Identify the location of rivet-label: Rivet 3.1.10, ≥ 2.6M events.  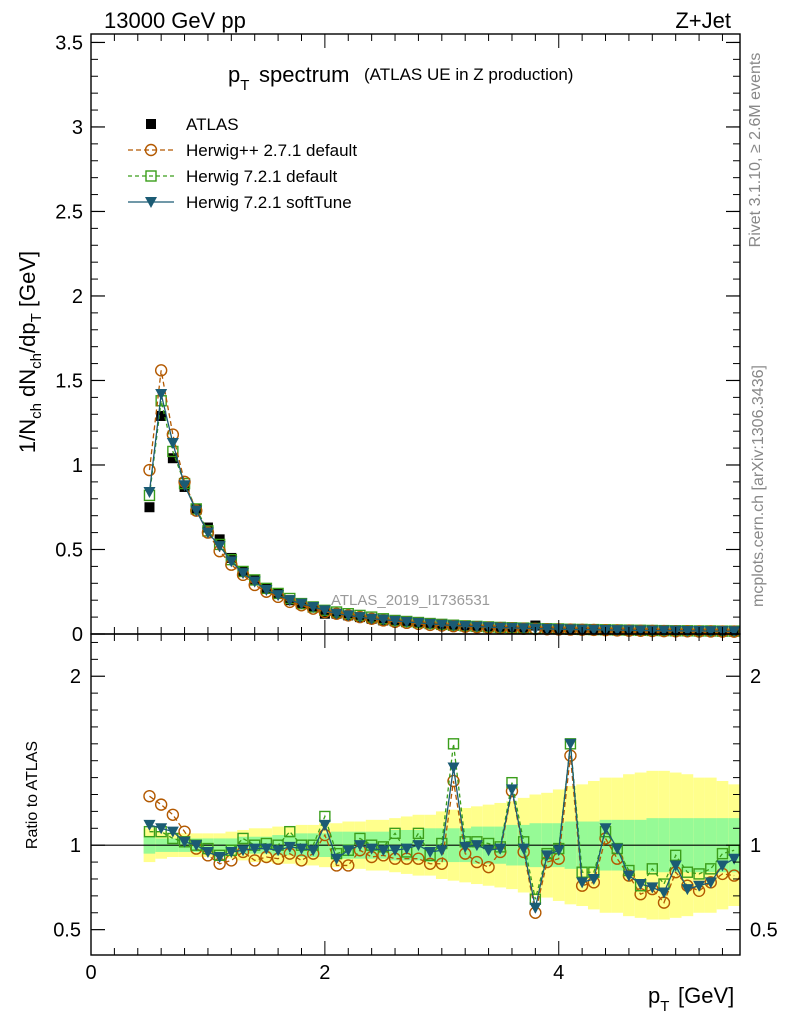
(755, 150).